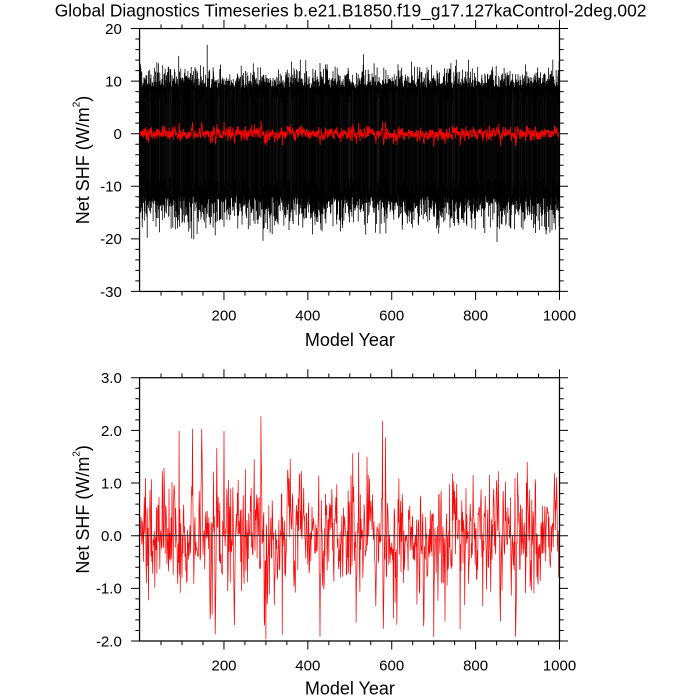 The image size is (700, 700). Describe the element at coordinates (117, 134) in the screenshot. I see `svg-text: 0` at that location.